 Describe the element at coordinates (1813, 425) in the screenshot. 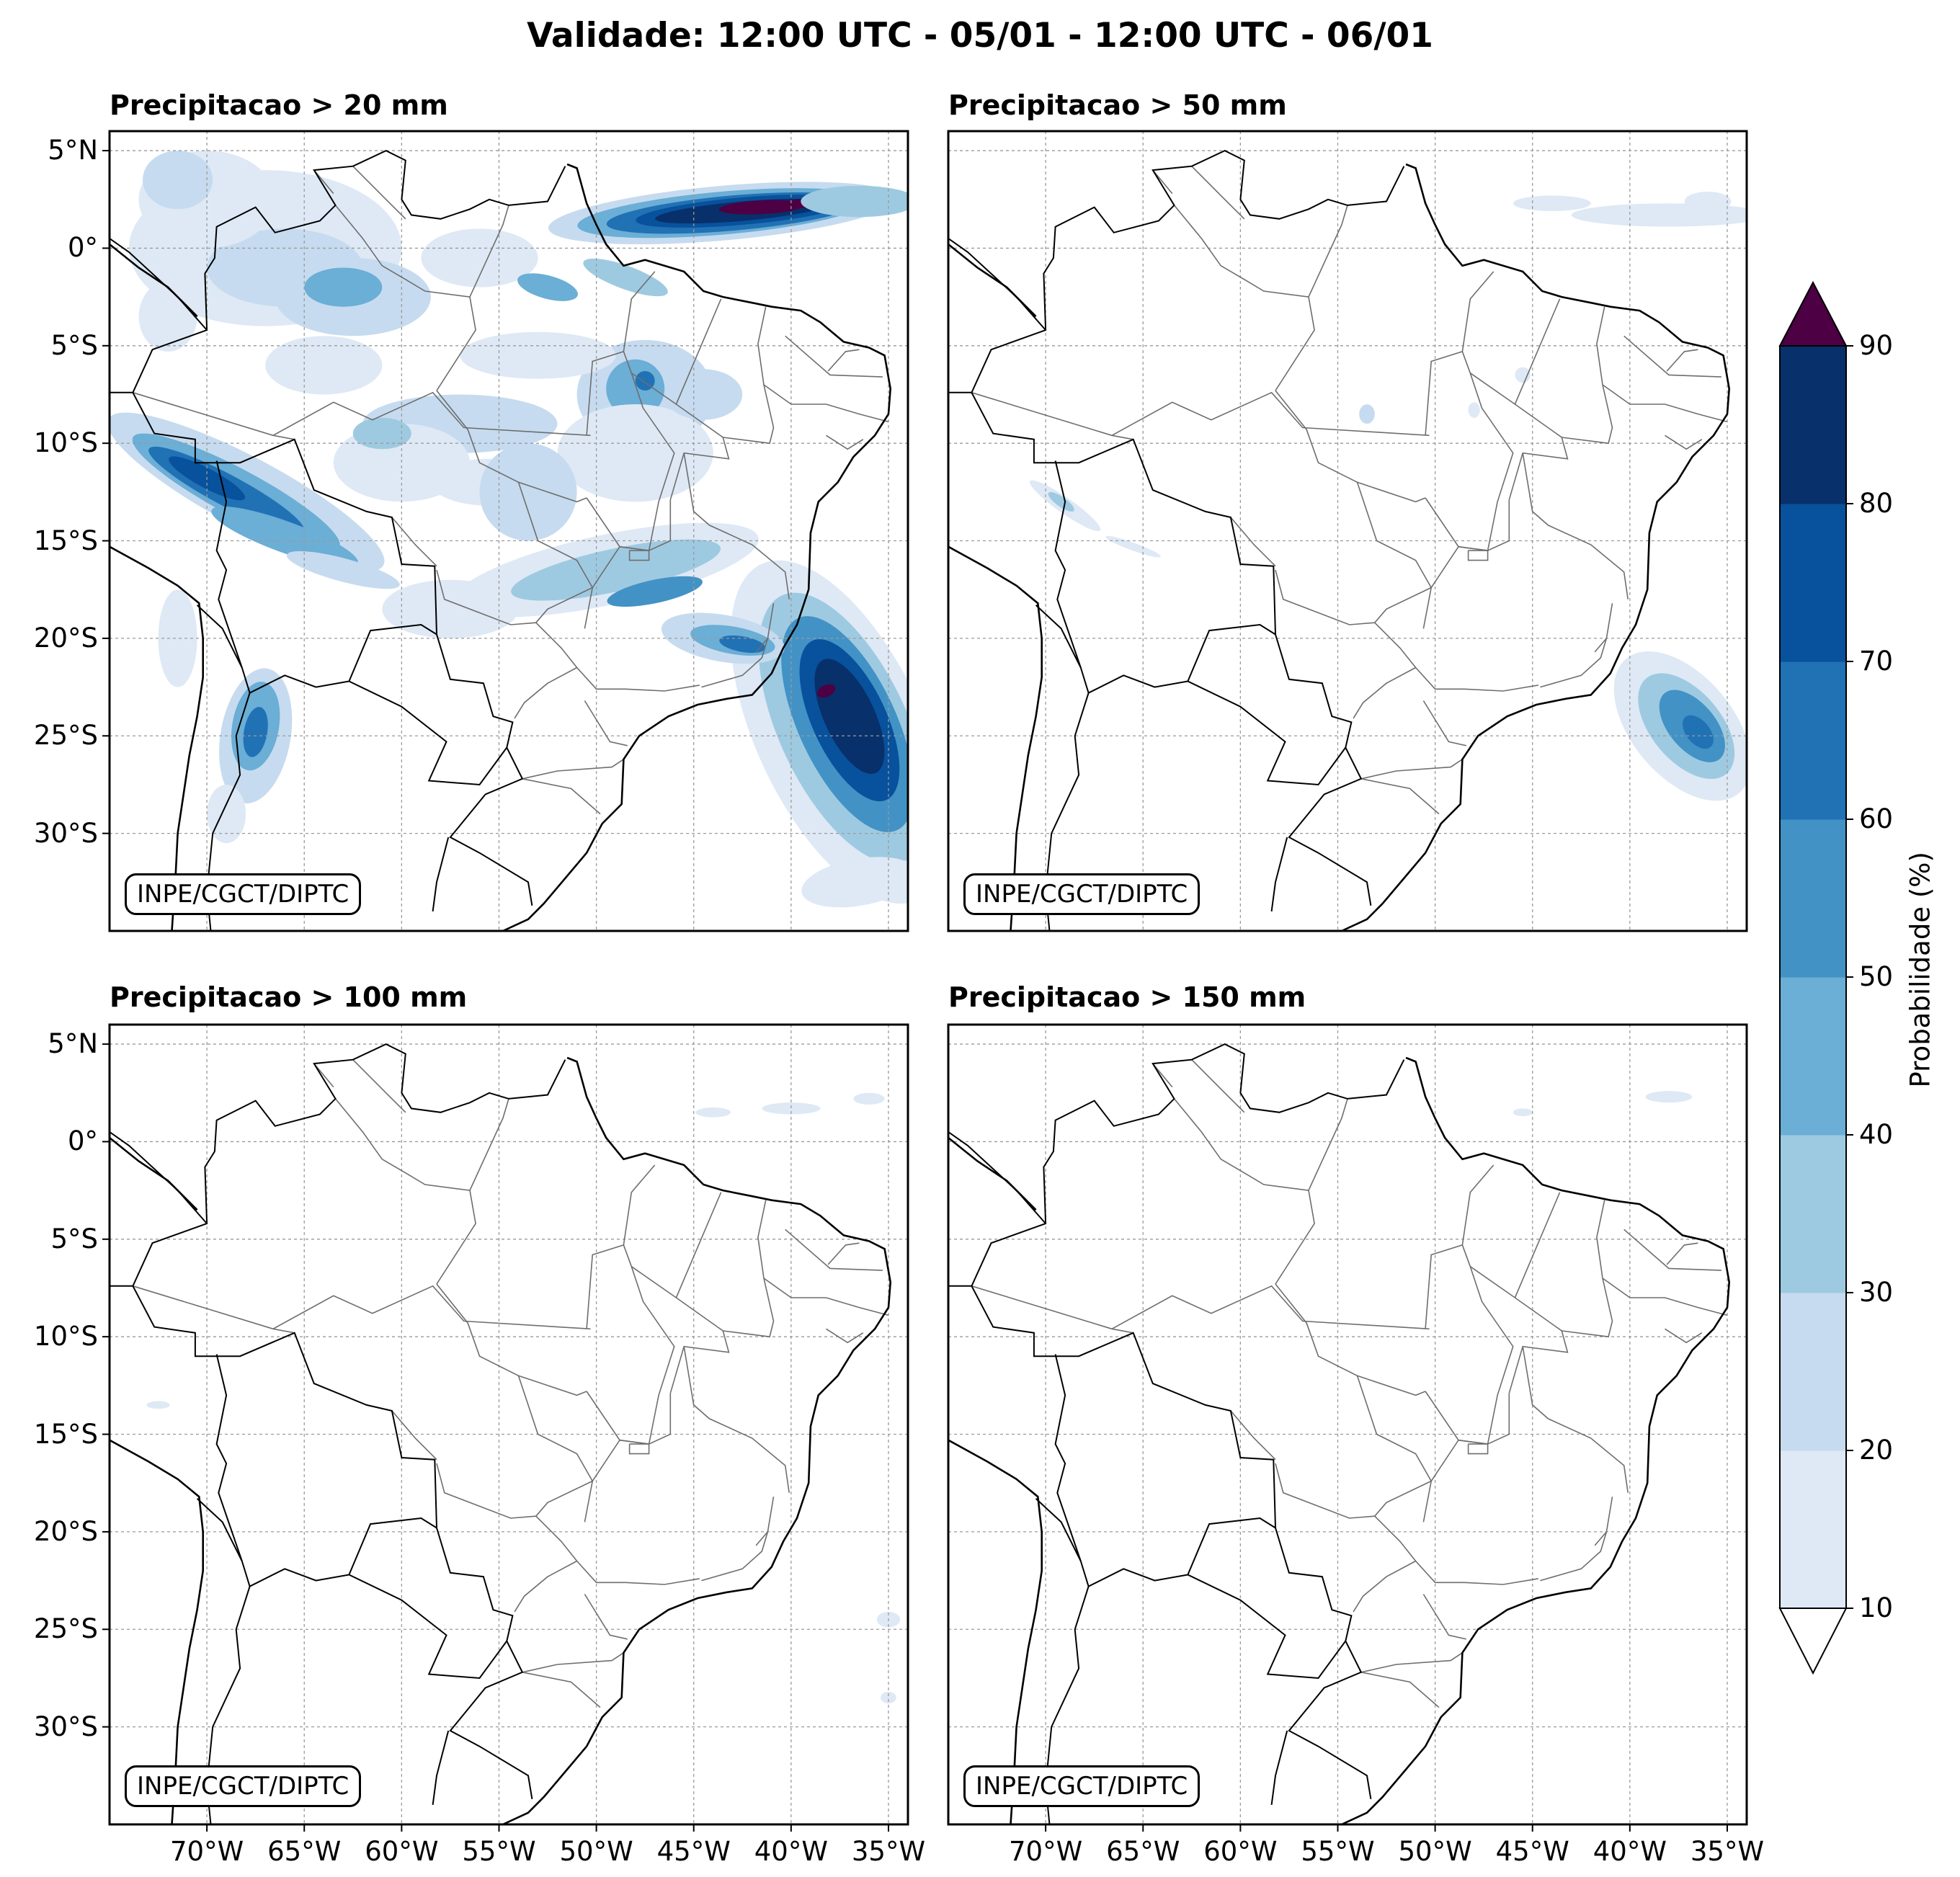

I see `colorbar-bin` at that location.